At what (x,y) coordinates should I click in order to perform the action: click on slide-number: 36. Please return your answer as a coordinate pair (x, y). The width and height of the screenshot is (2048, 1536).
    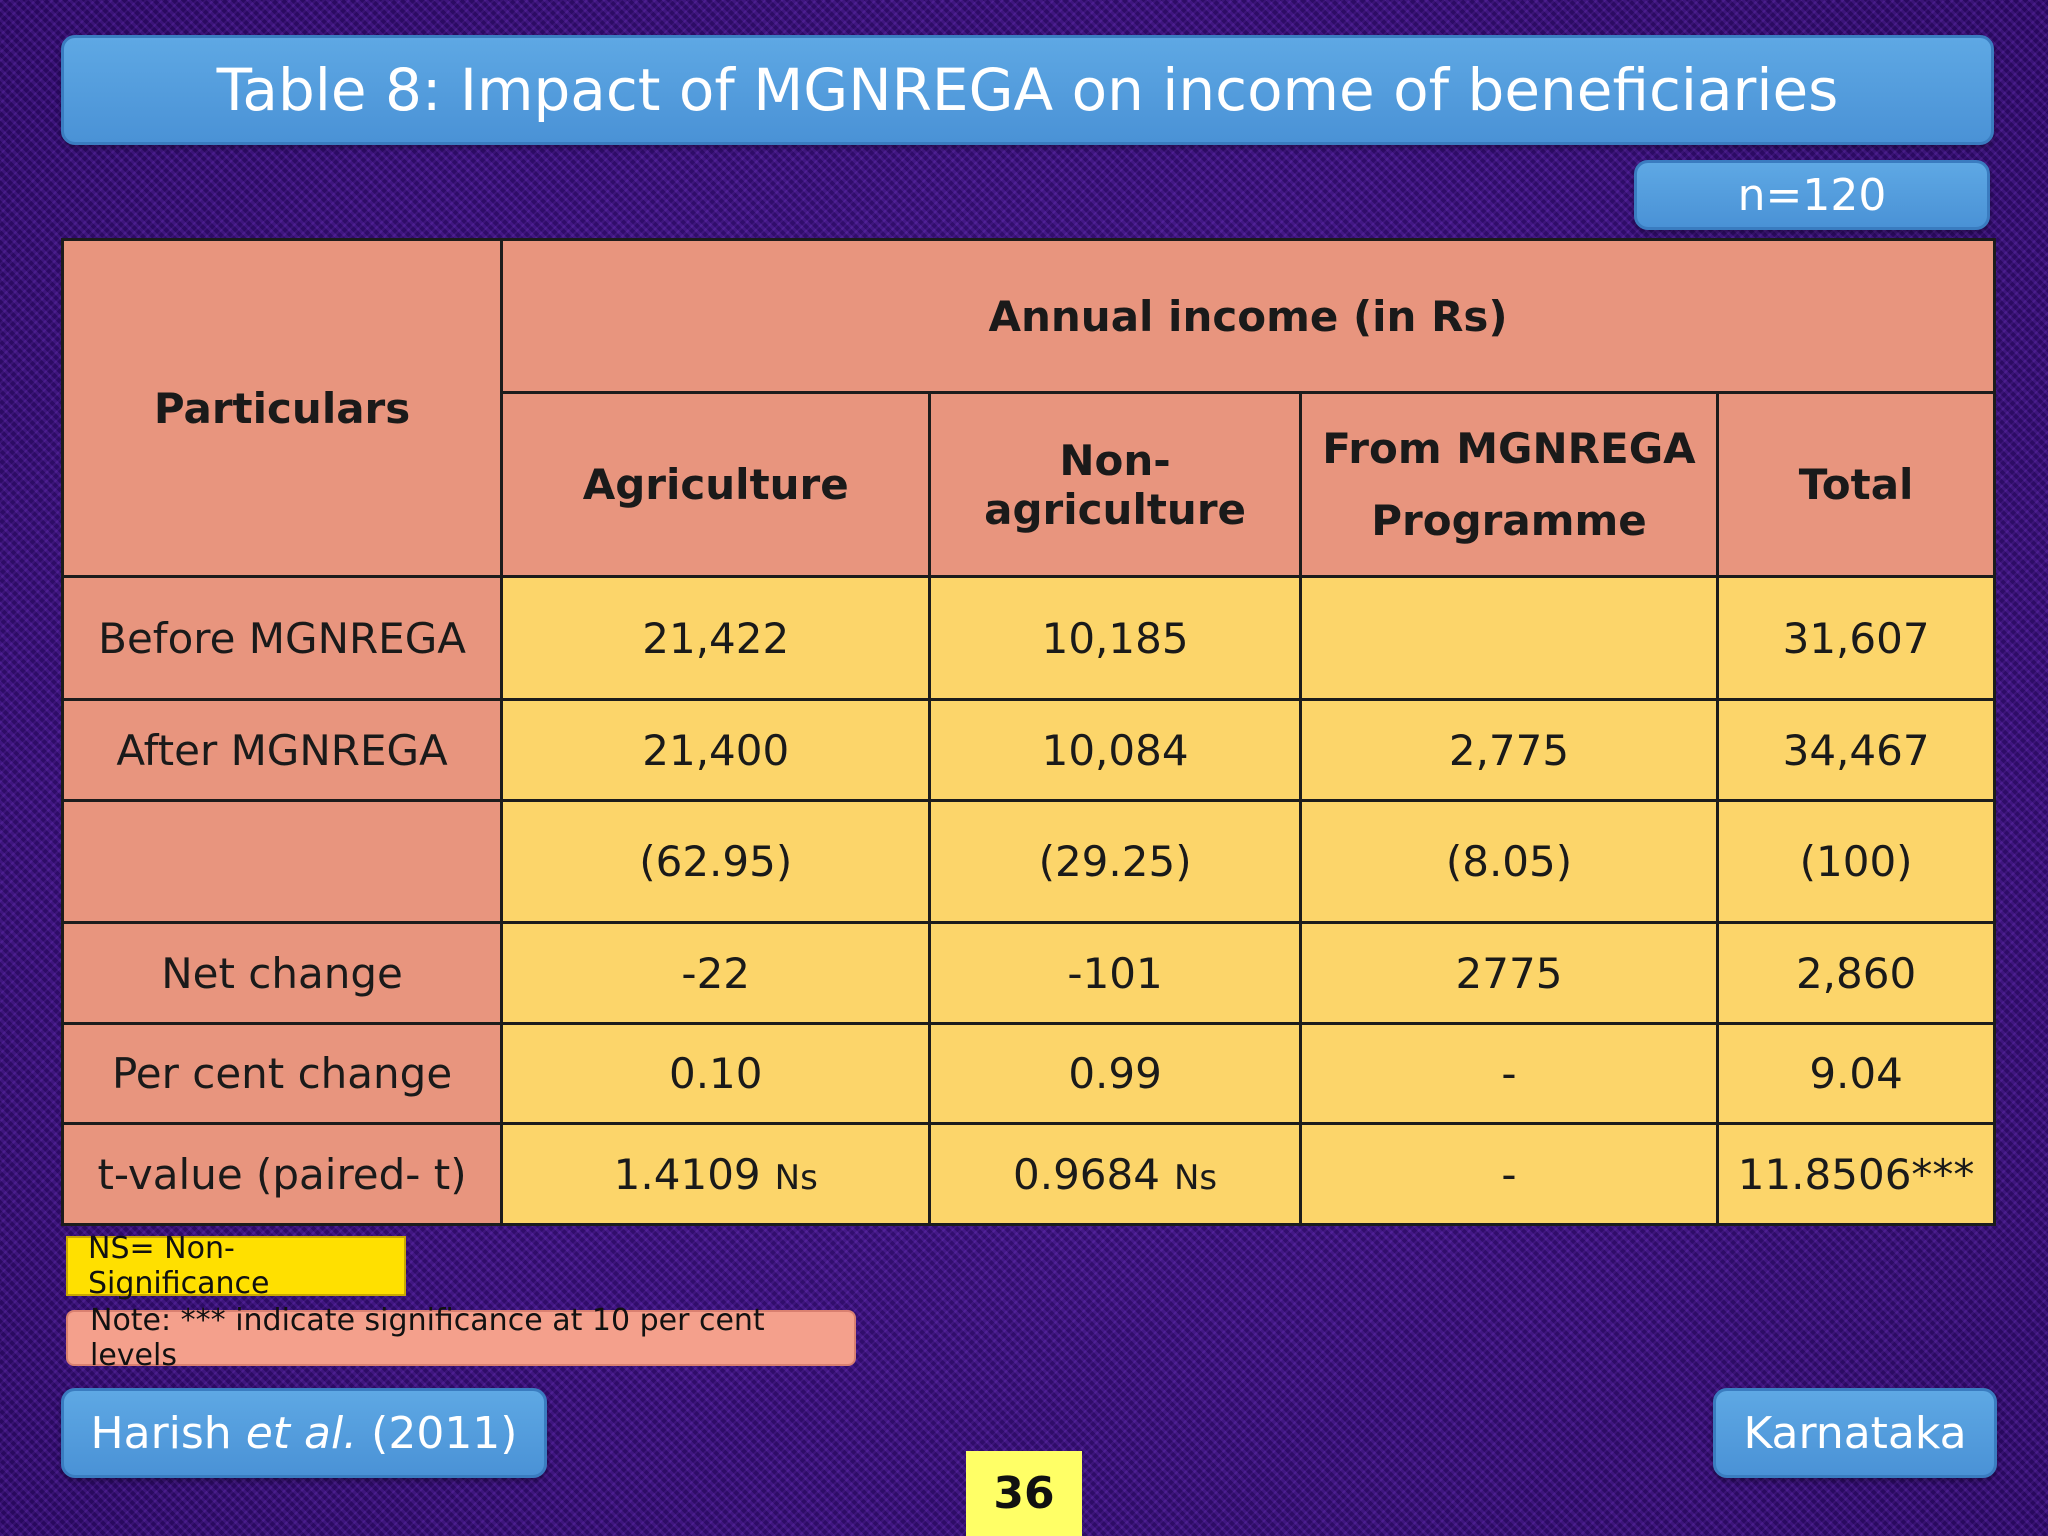
    Looking at the image, I should click on (1024, 1493).